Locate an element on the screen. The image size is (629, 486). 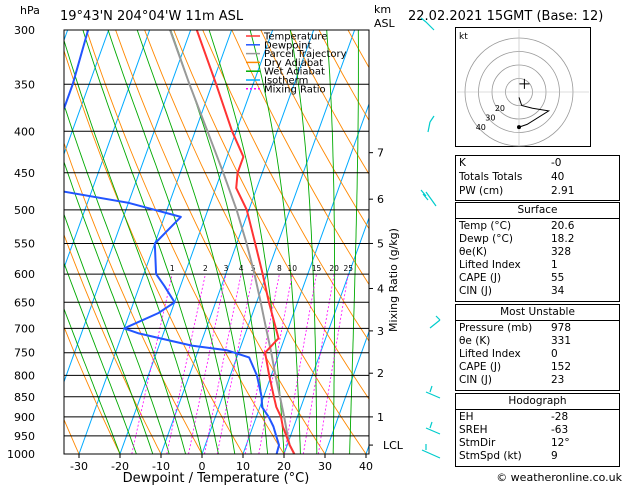
km-axis: 1 2 3 4 5 6 7 LCL is located at coordinates (386, 299).